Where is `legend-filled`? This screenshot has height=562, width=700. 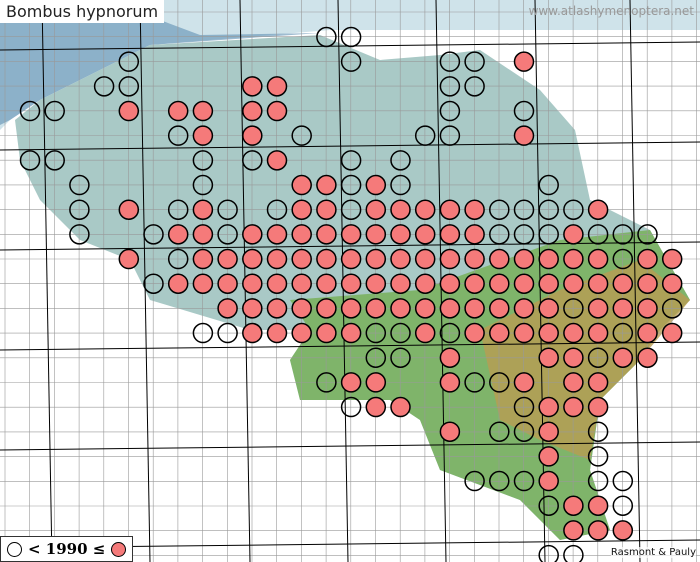 legend-filled is located at coordinates (119, 549).